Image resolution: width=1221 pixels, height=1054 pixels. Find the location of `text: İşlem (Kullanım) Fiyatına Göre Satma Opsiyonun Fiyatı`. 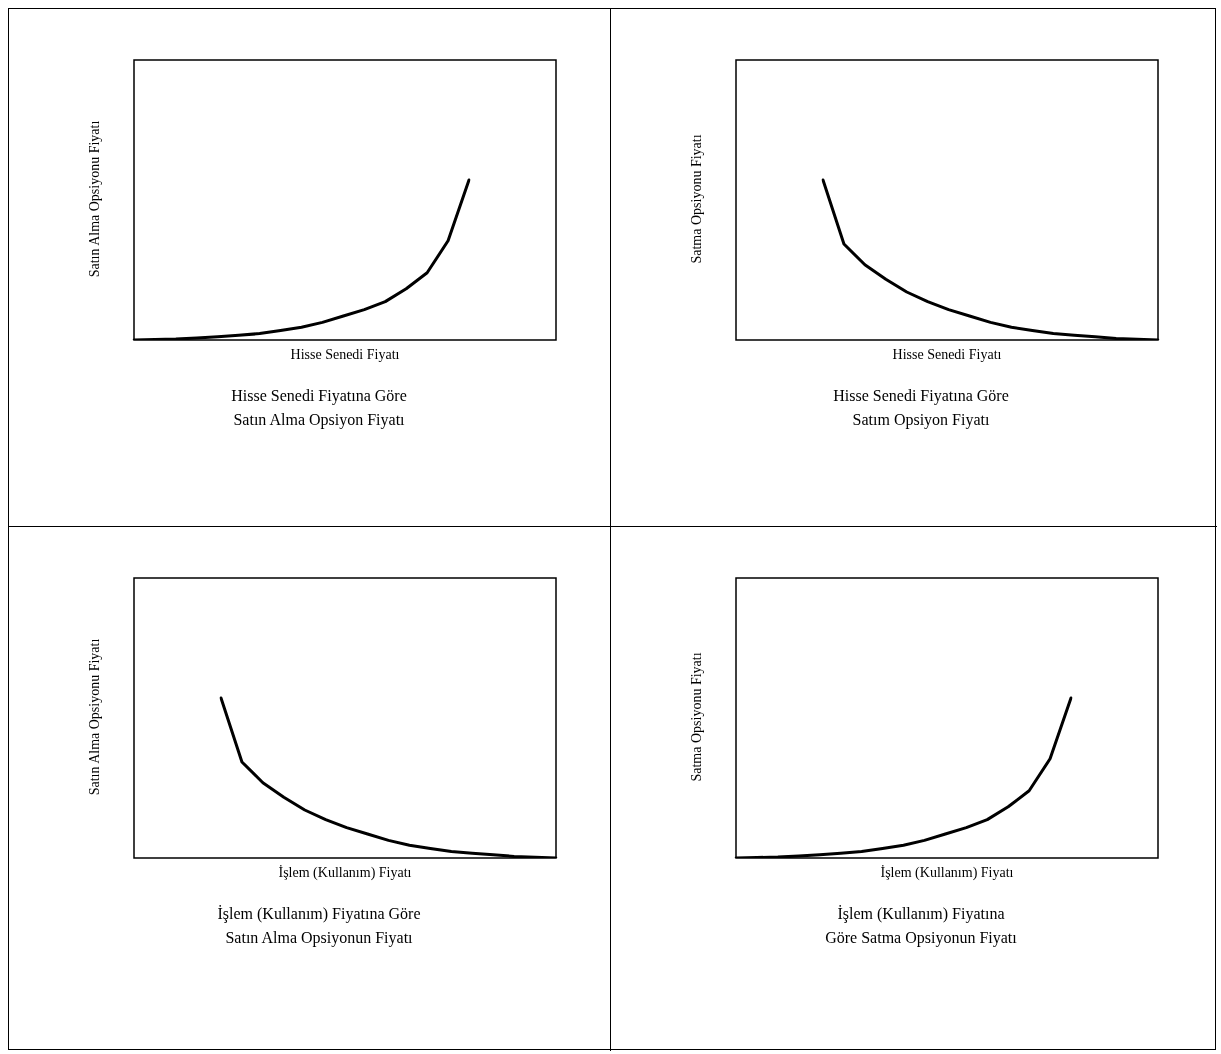

text: İşlem (Kullanım) Fiyatına Göre Satma Opsiyonun Fiyatı is located at coordinates (921, 926).